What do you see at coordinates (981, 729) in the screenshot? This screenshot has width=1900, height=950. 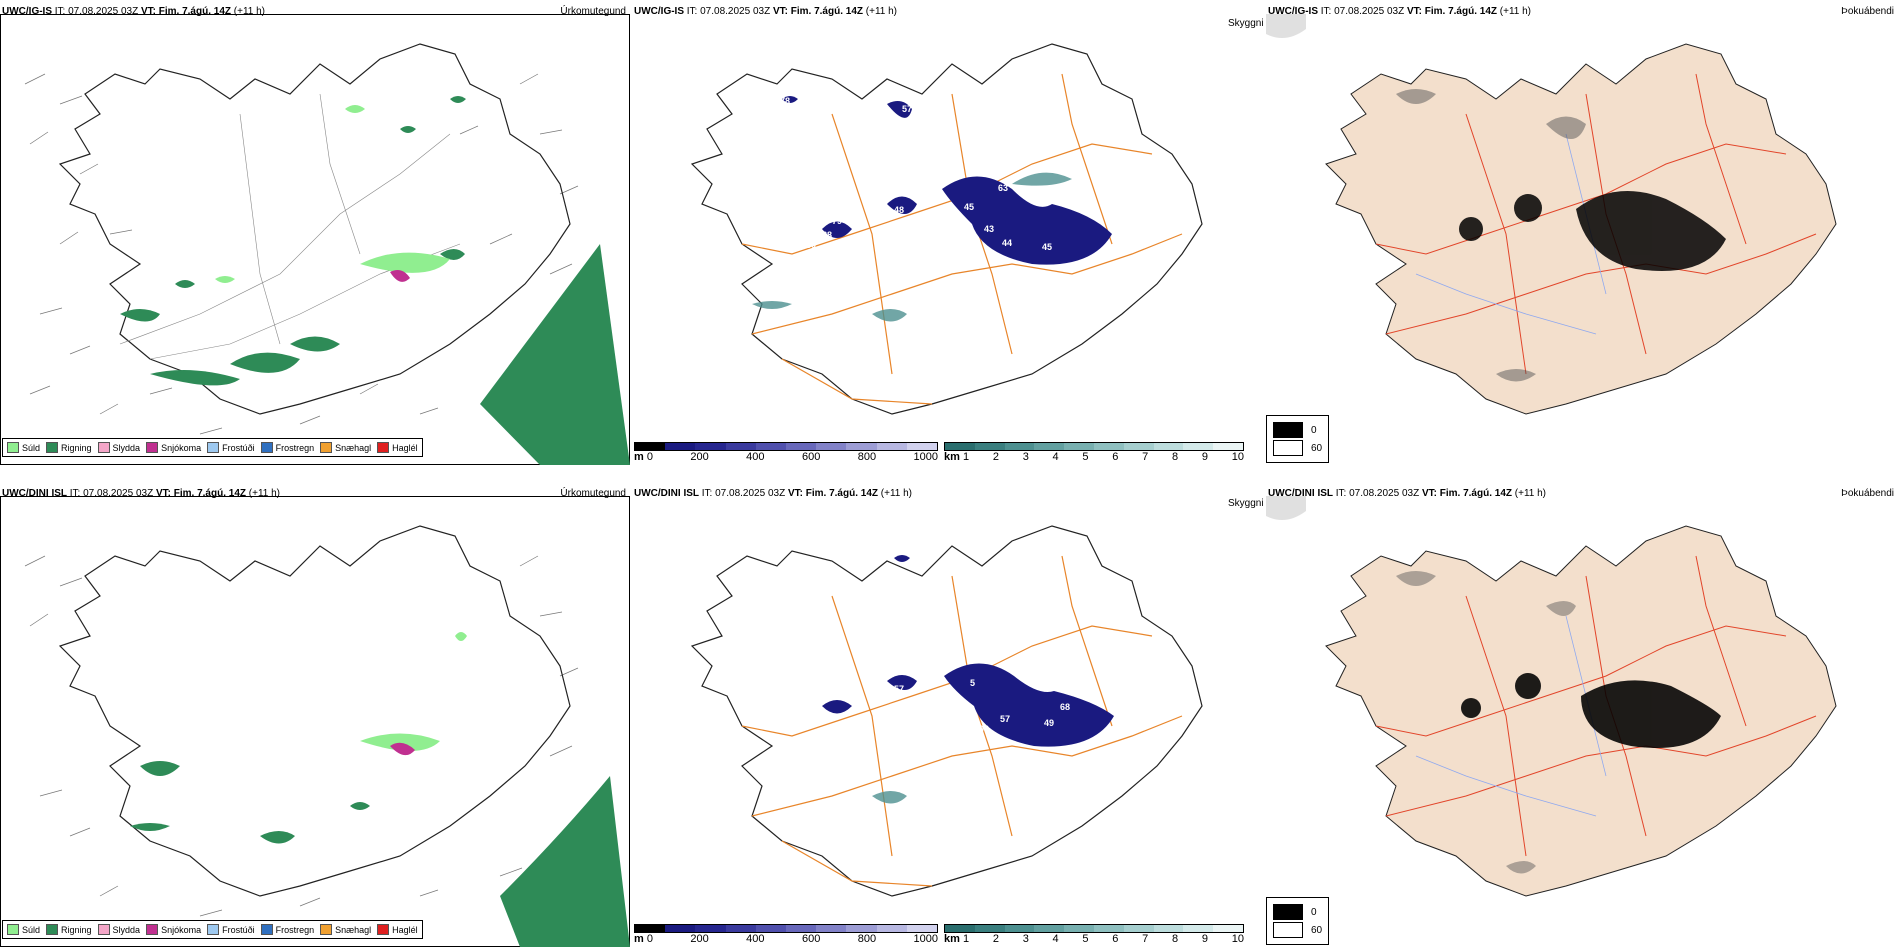 I see `ceiling-label: 106` at bounding box center [981, 729].